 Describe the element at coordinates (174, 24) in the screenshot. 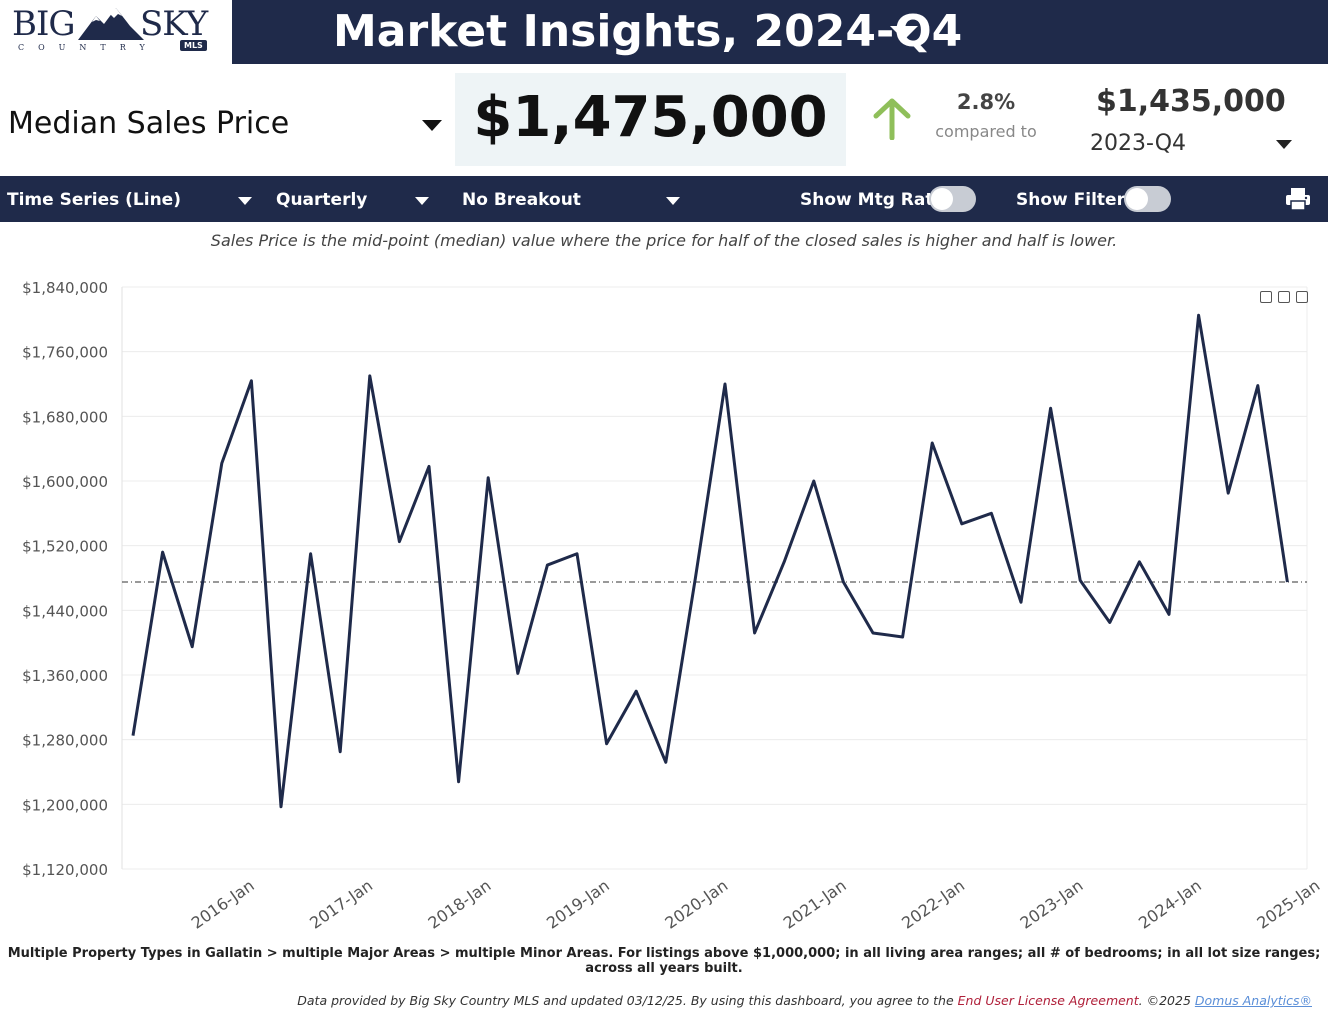

I see `logo-text-sky: SKY` at that location.